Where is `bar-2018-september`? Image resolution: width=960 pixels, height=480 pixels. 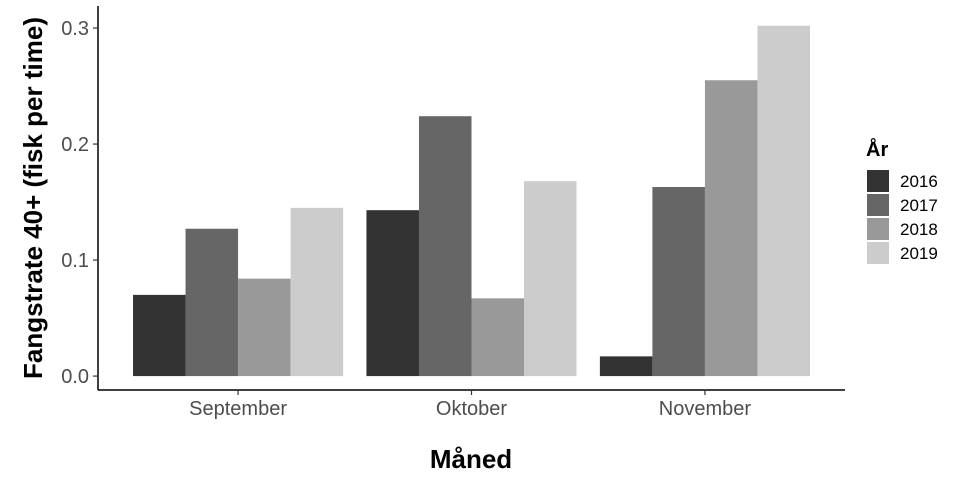
bar-2018-september is located at coordinates (264, 327).